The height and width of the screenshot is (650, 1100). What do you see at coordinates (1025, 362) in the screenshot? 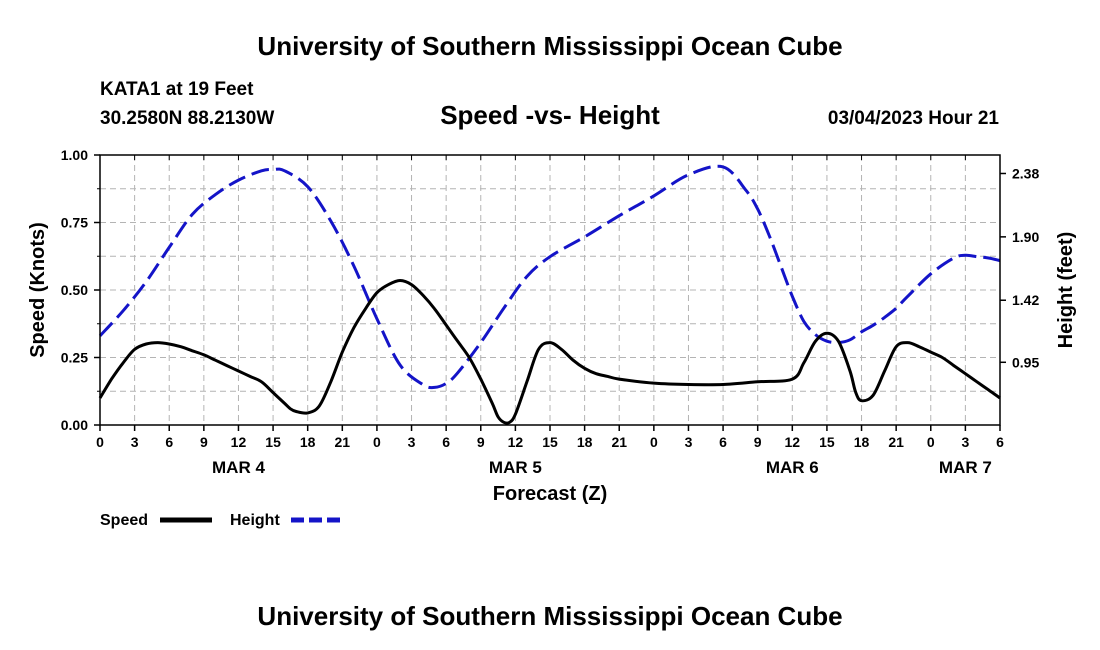
I see `y-right-tick-label: 0.95` at bounding box center [1025, 362].